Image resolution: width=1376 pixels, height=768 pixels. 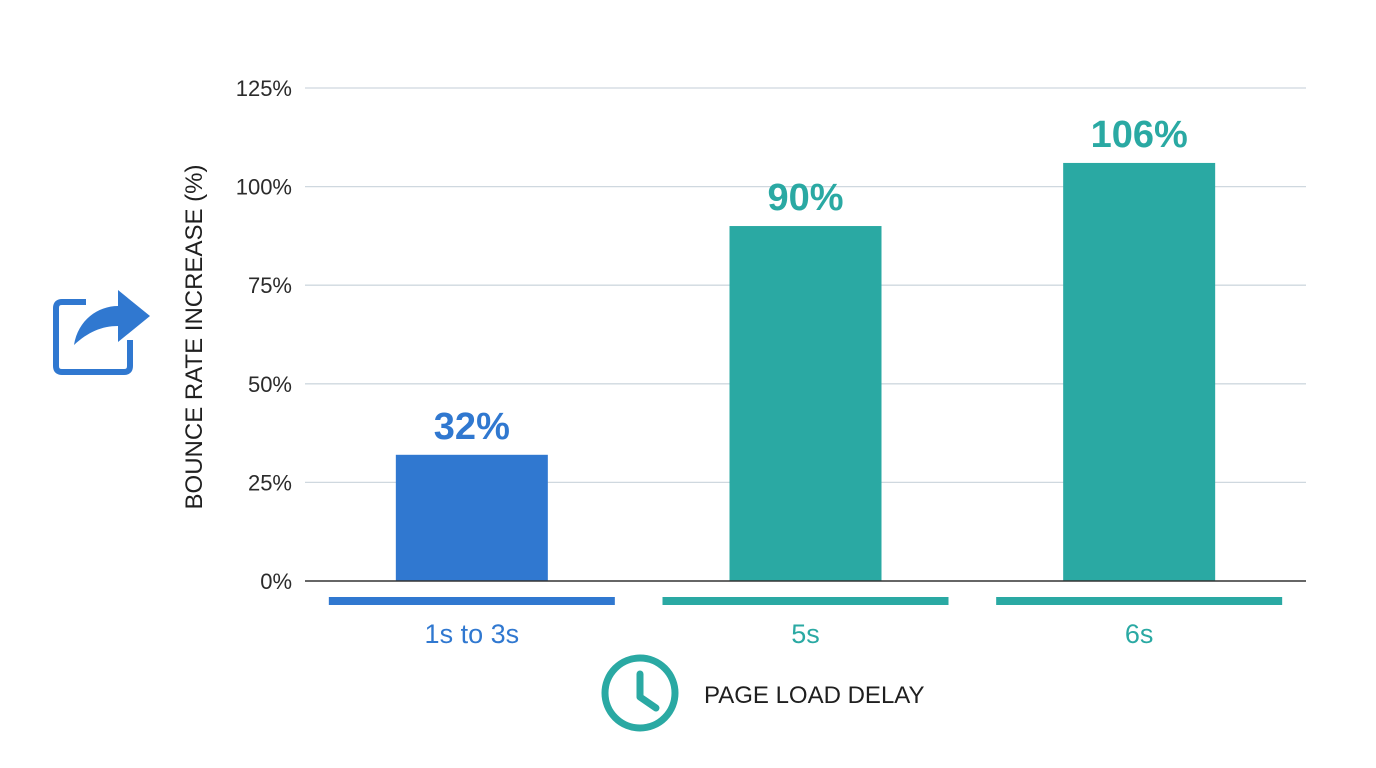 I want to click on category-underlines, so click(x=805, y=601).